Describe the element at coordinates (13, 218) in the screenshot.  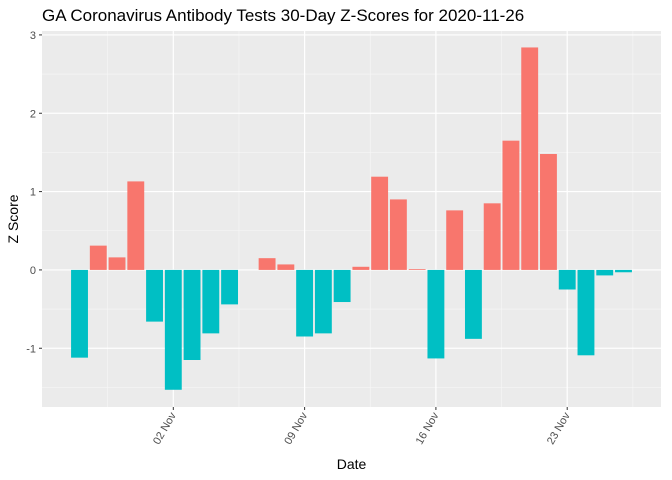
I see `y-axis-title: Z Score` at that location.